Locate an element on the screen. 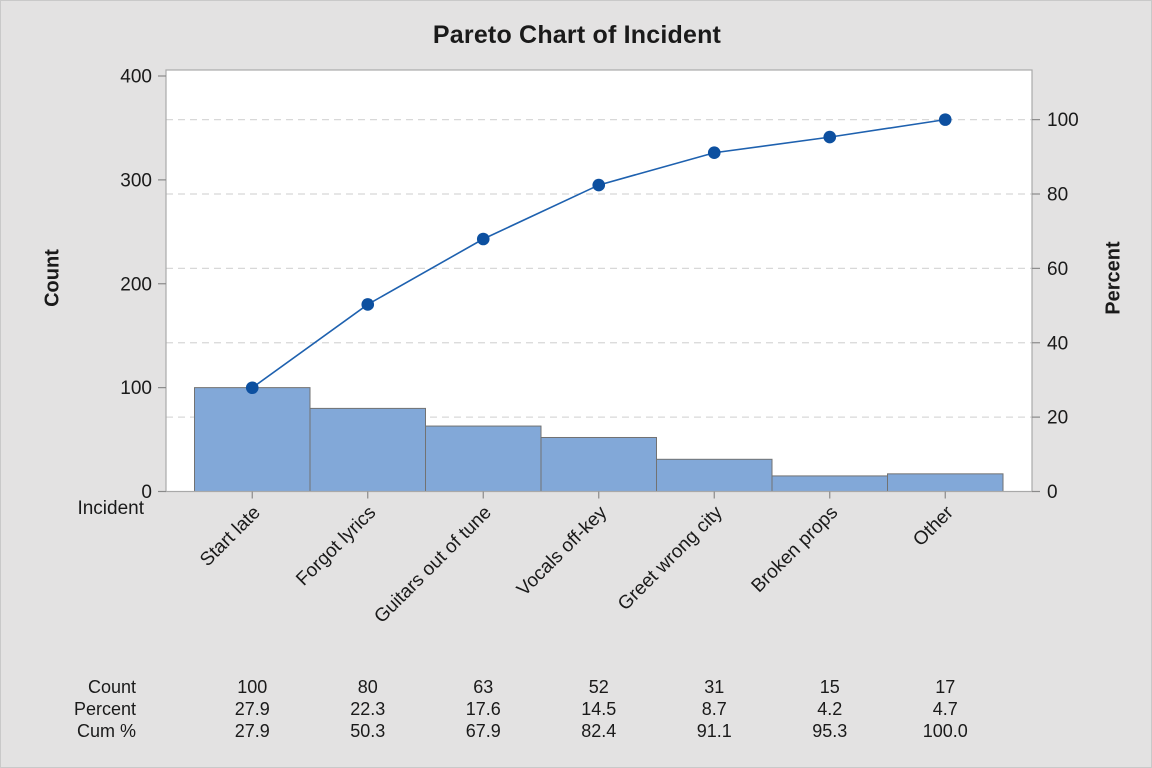 This screenshot has width=1152, height=768. table-row-label-cum-pct: Cum % is located at coordinates (106, 731).